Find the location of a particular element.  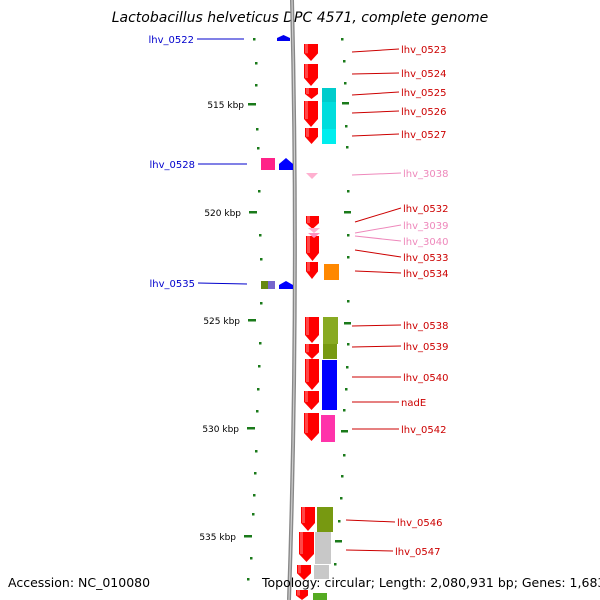

gene-label: lhv_0534 is located at coordinates (425, 274).